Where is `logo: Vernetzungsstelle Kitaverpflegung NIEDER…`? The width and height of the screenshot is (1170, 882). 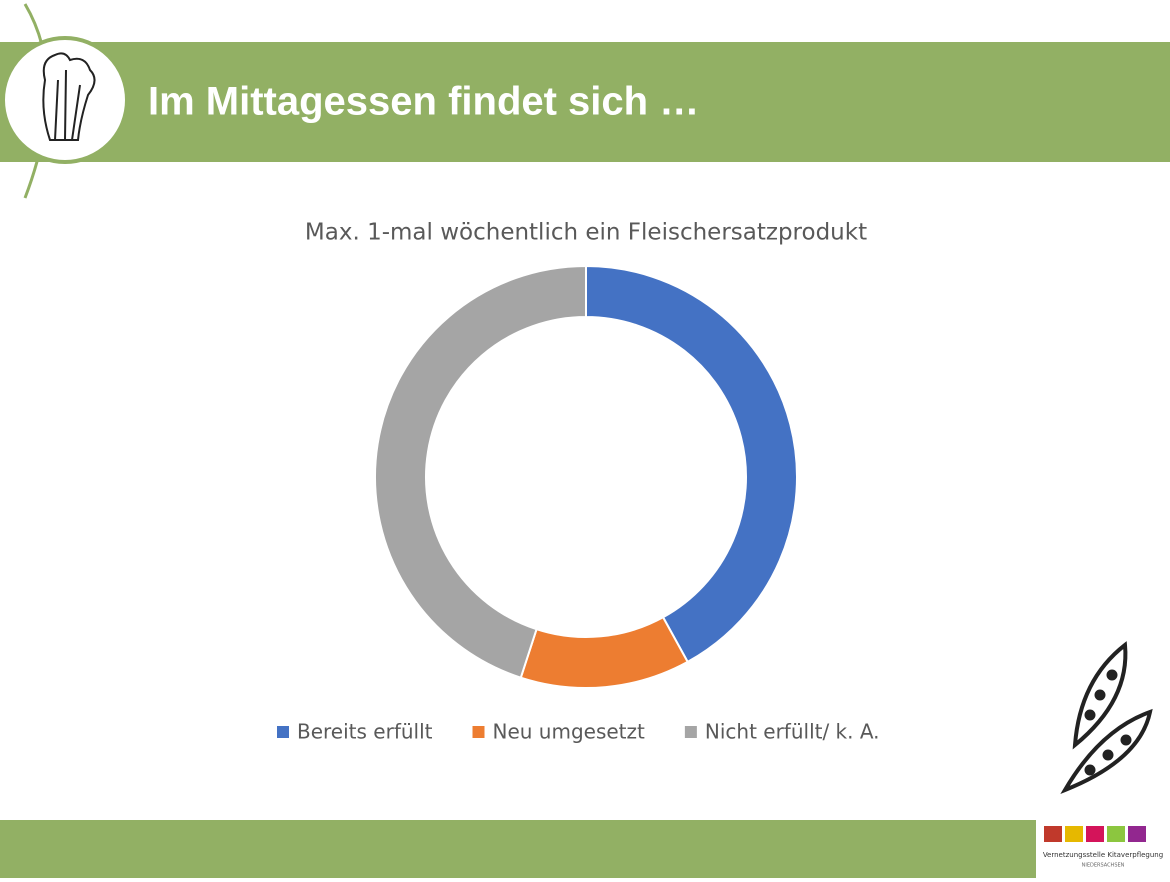
logo: Vernetzungsstelle Kitaverpflegung NIEDER… is located at coordinates (1103, 849).